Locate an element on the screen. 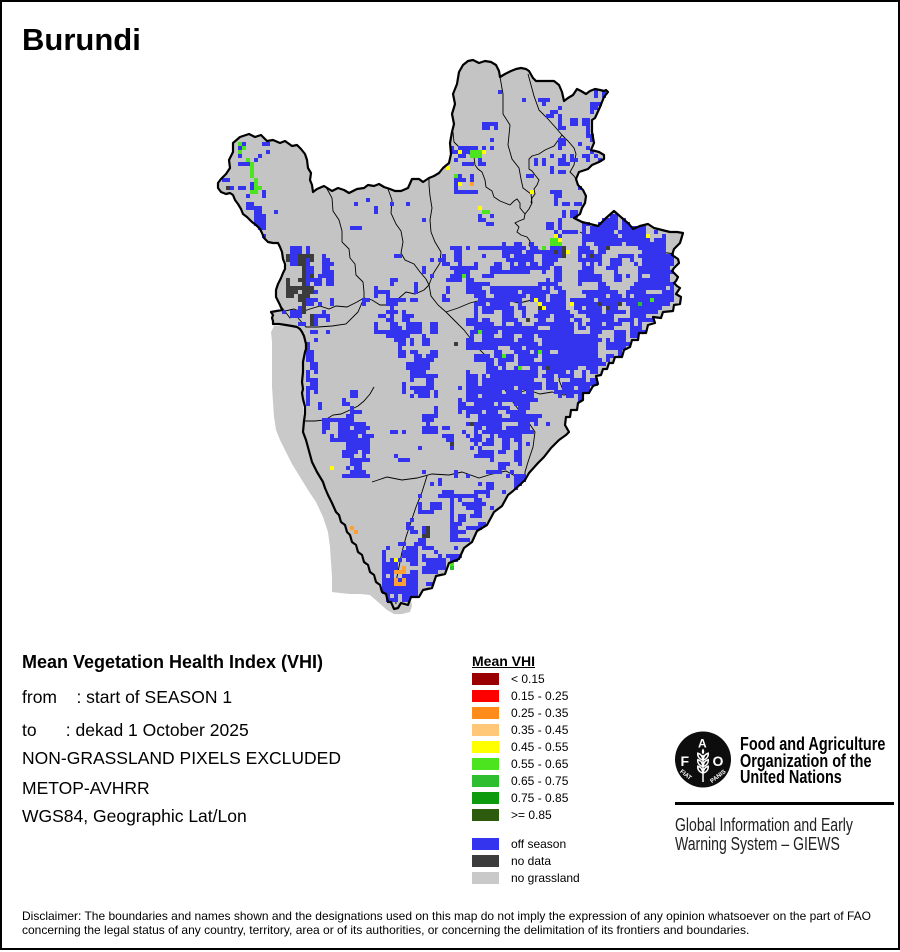 The image size is (900, 952). svg-text: F is located at coordinates (685, 761).